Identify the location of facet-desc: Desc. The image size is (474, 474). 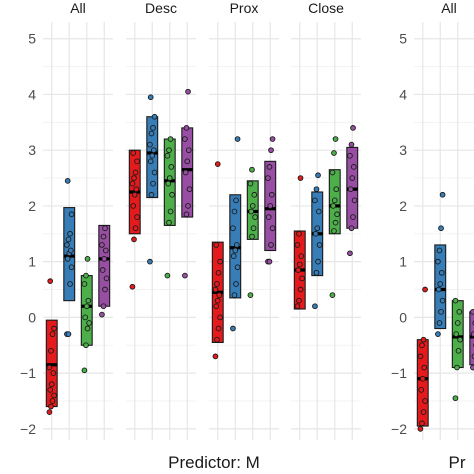
(161, 220).